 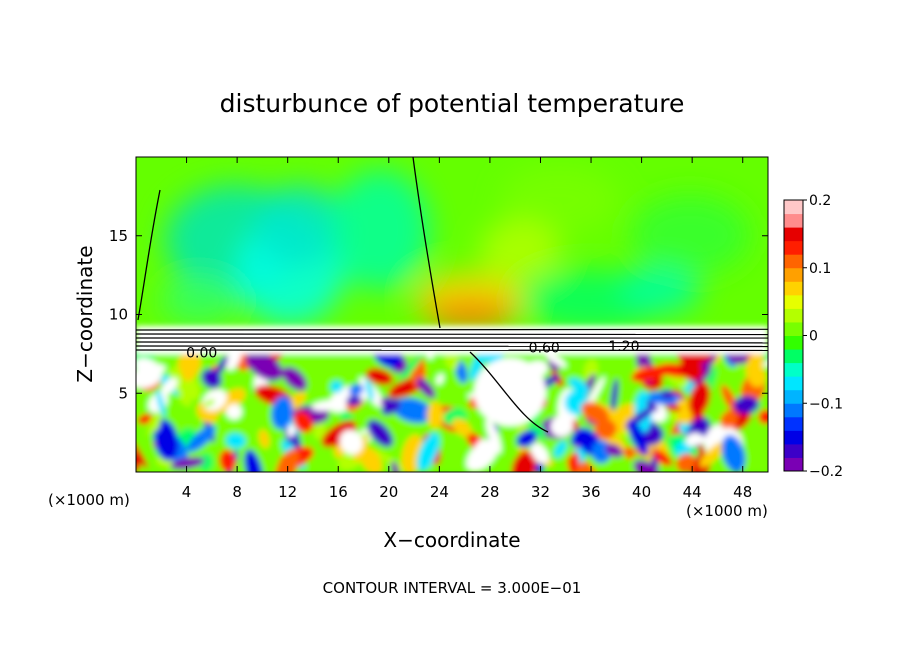 What do you see at coordinates (412, 350) in the screenshot?
I see `contour-labels: 0.00 0.60 1.20` at bounding box center [412, 350].